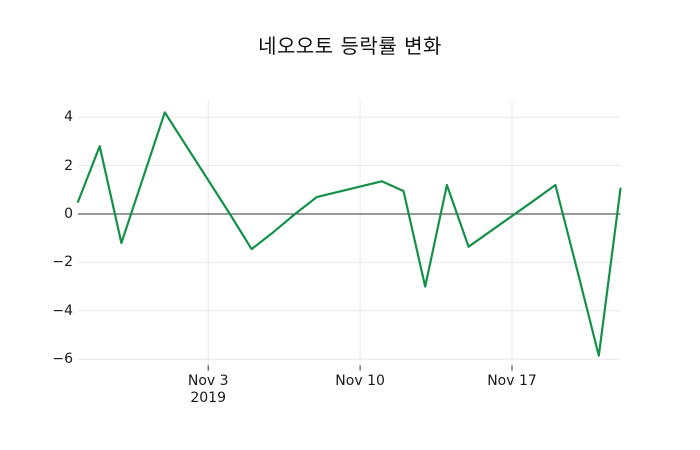 The width and height of the screenshot is (700, 450). I want to click on y-tick-label: −4, so click(62, 310).